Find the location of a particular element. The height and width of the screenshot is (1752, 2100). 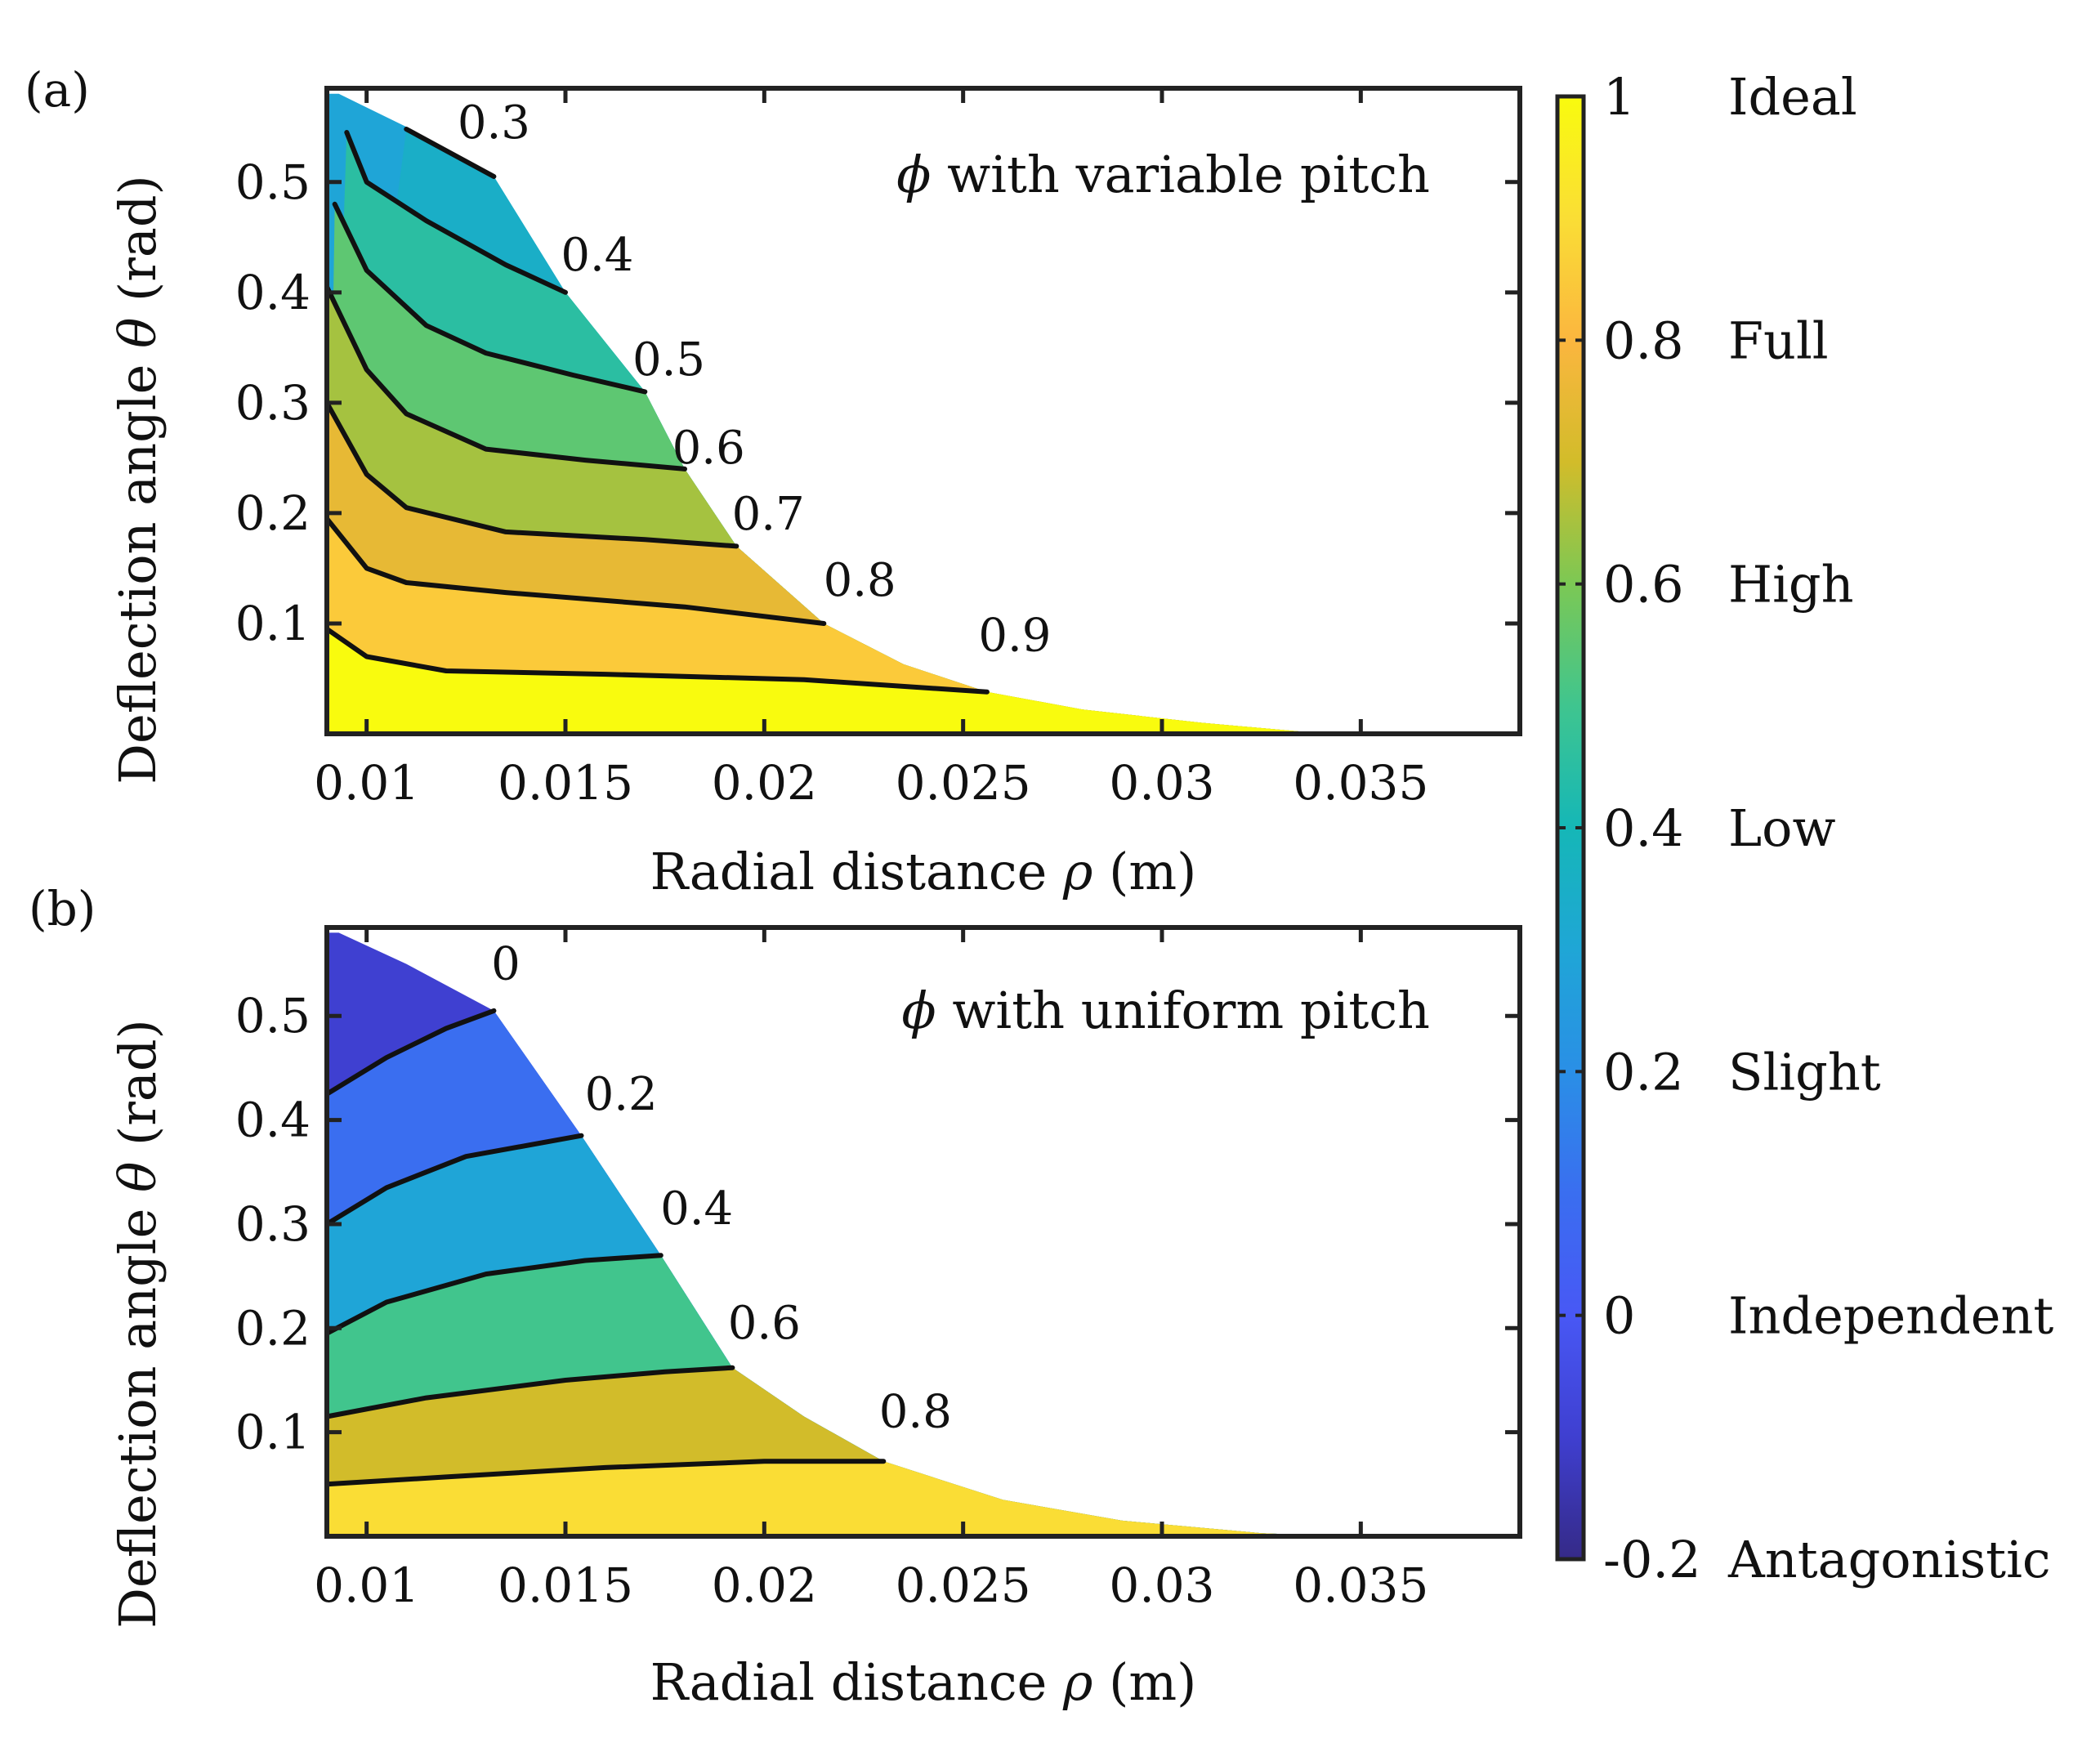

colorbar-category-label: Low is located at coordinates (1782, 828).